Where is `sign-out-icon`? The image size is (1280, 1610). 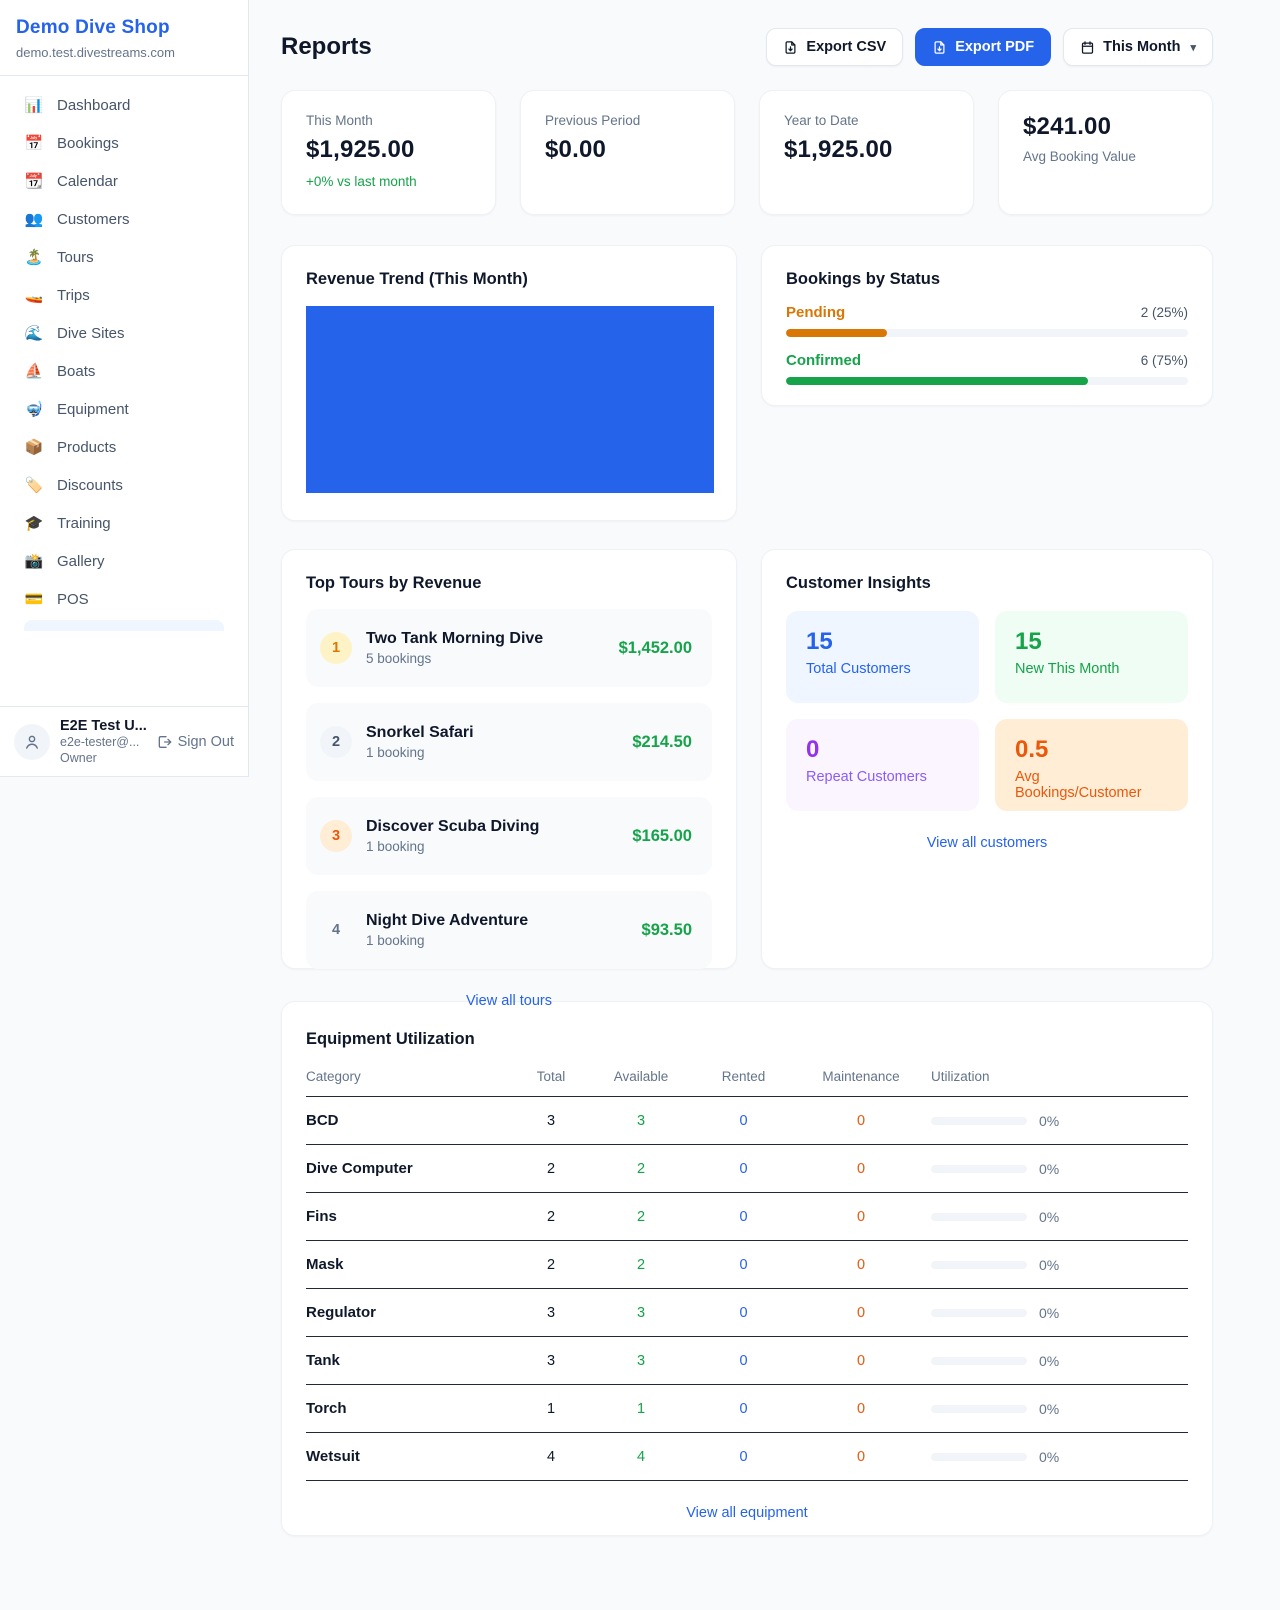
sign-out-icon is located at coordinates (164, 742).